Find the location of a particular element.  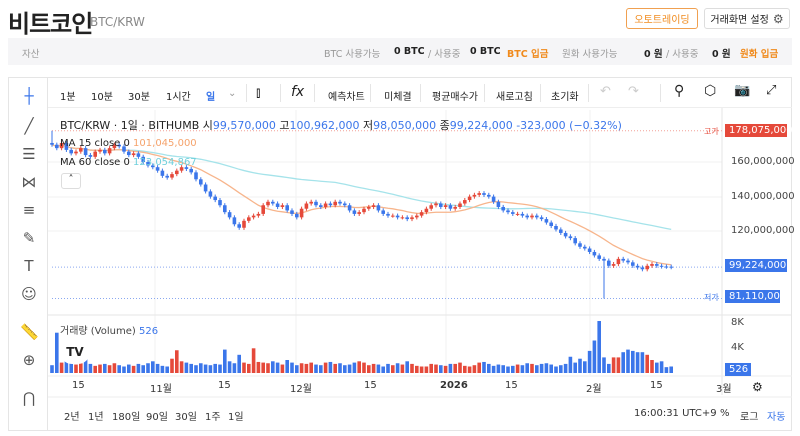

redo-icon: ↷ is located at coordinates (633, 91).